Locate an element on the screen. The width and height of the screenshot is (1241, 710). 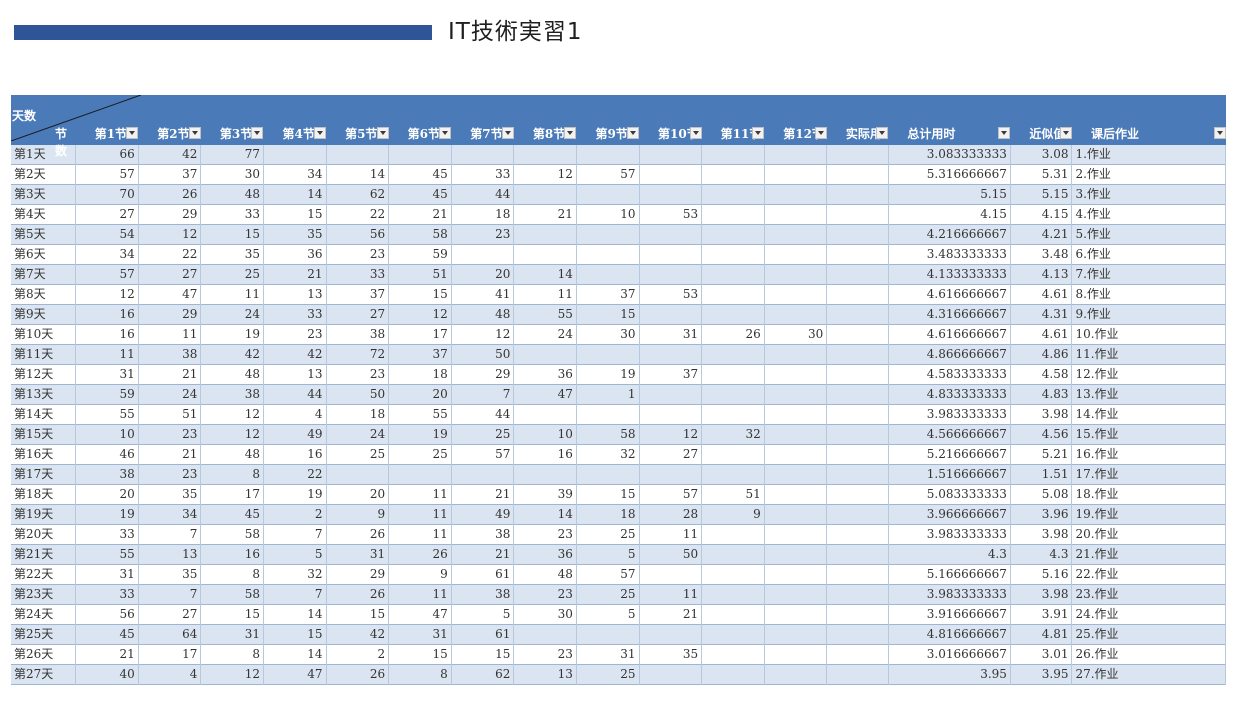
approx-cell: 4.3 is located at coordinates (1041, 554).